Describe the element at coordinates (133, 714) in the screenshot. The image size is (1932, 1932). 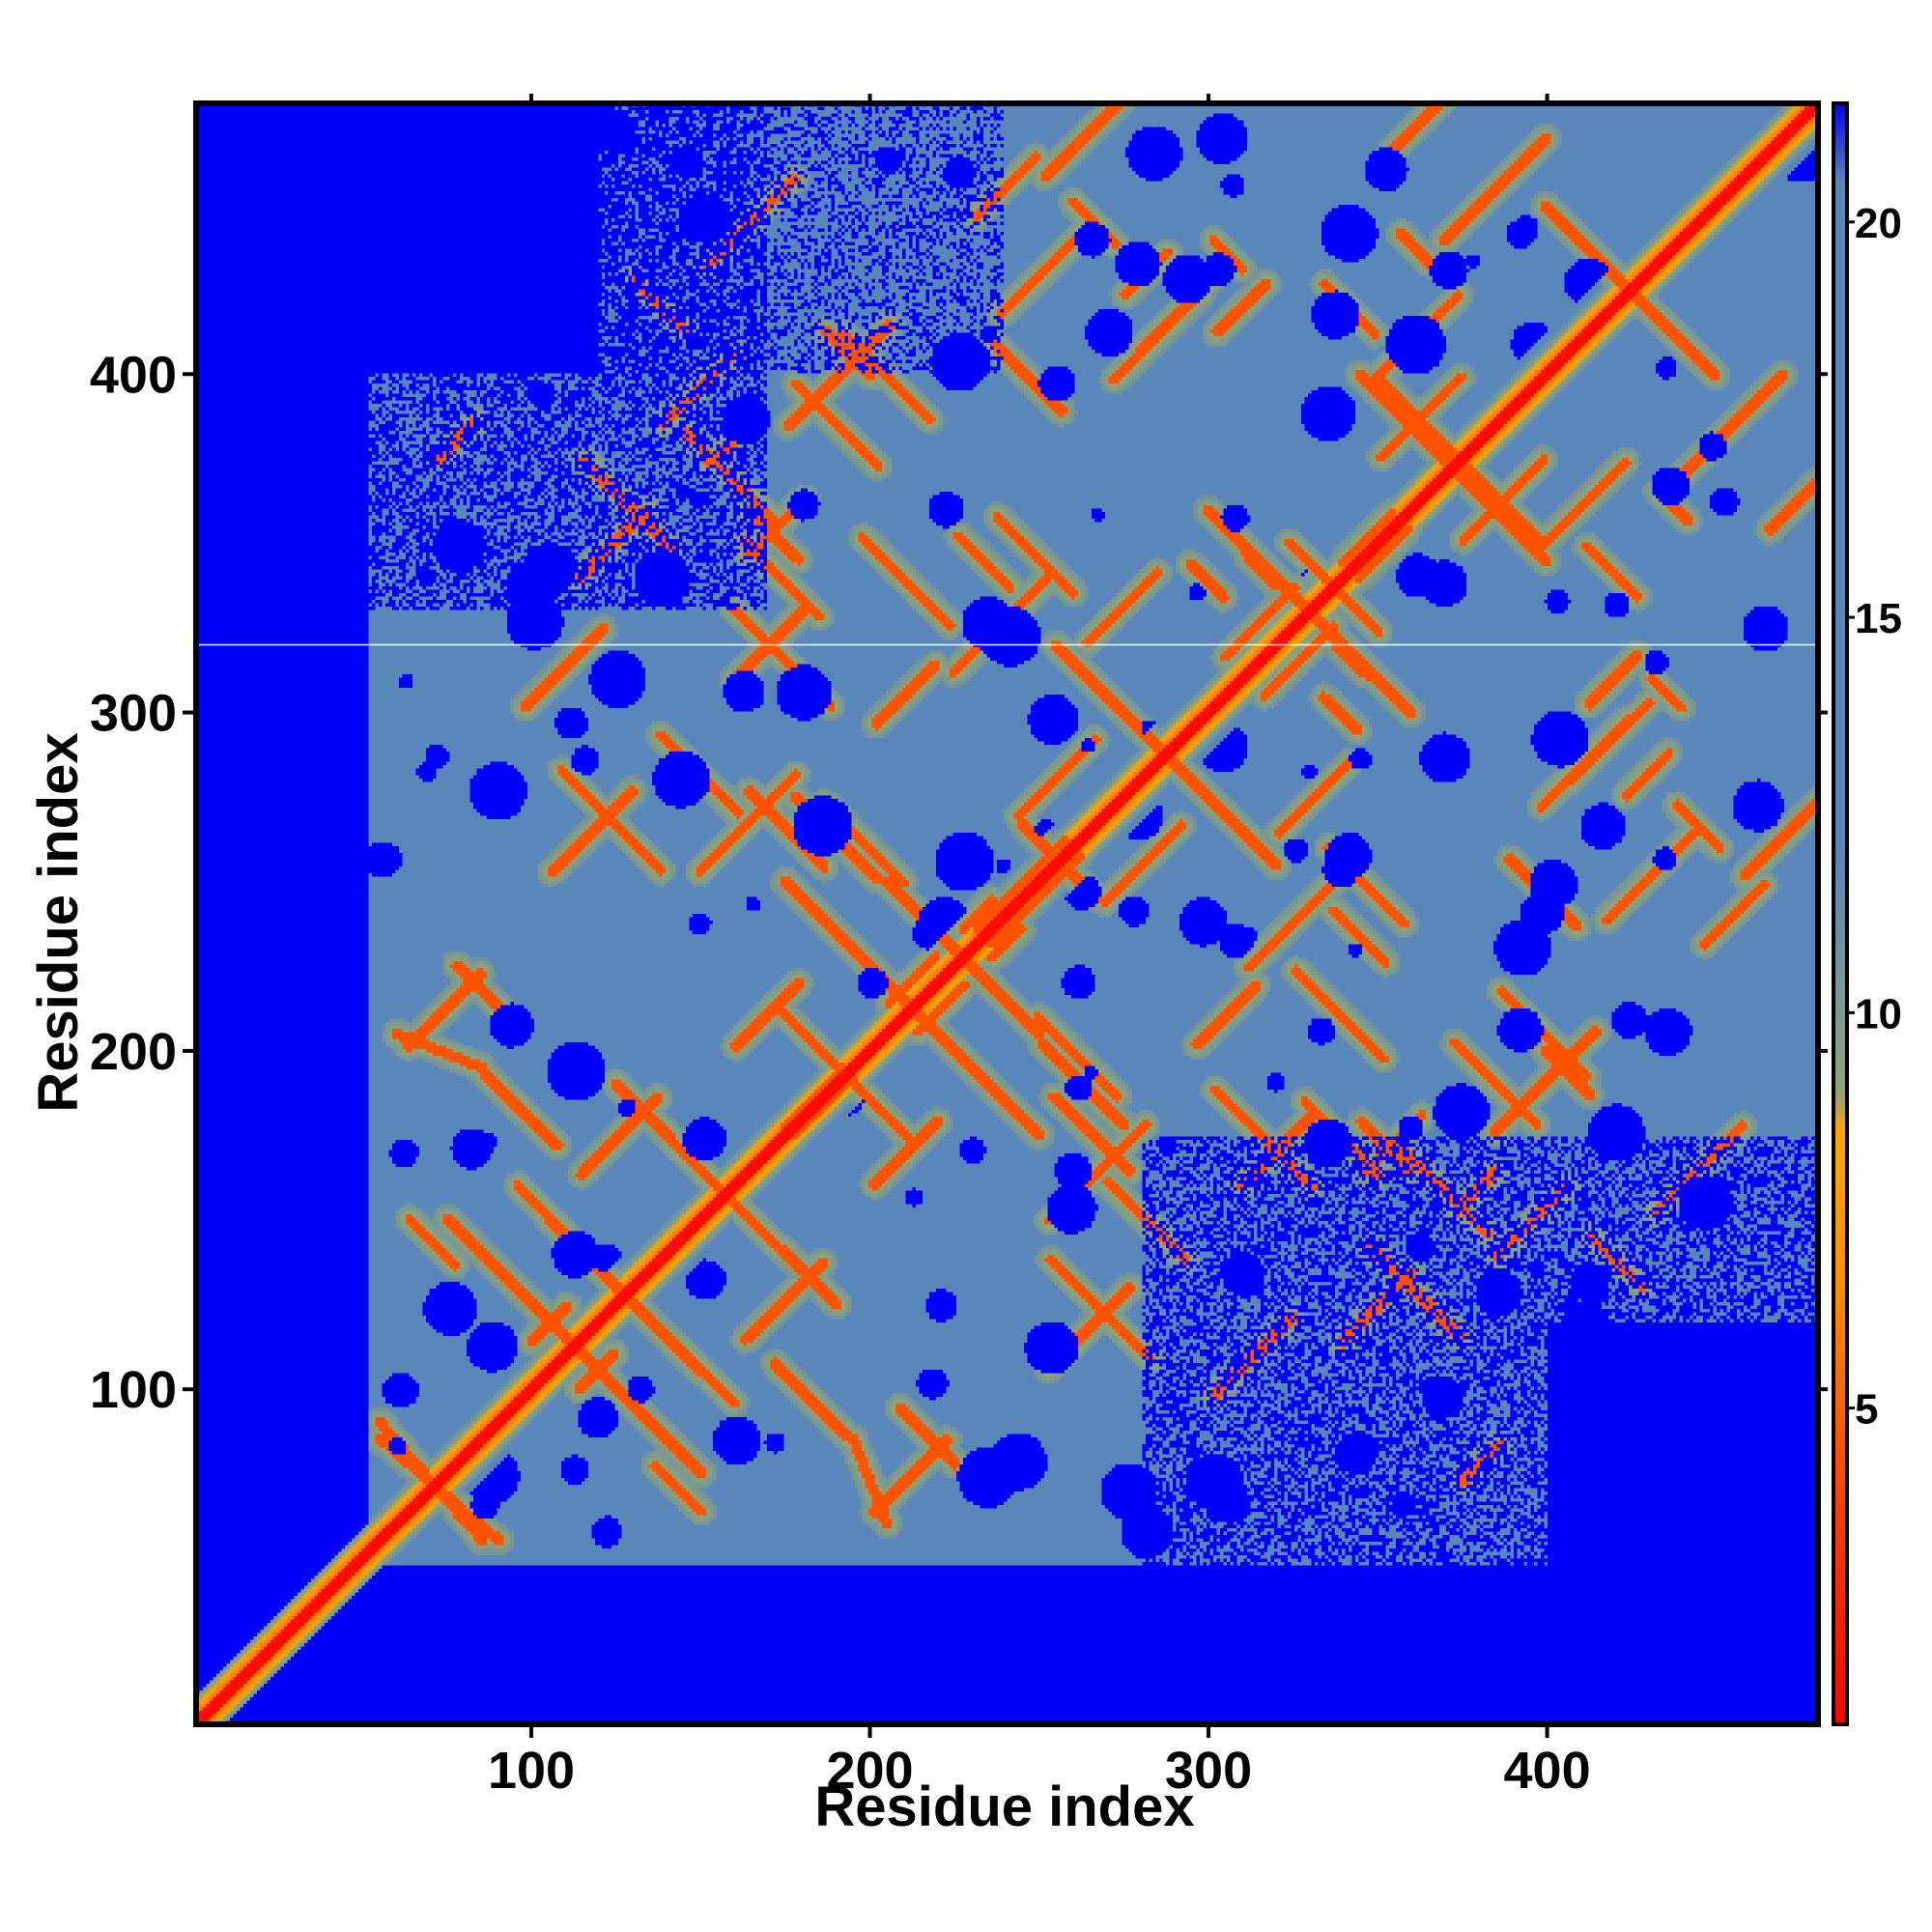
I see `y-tick-label: 300` at that location.